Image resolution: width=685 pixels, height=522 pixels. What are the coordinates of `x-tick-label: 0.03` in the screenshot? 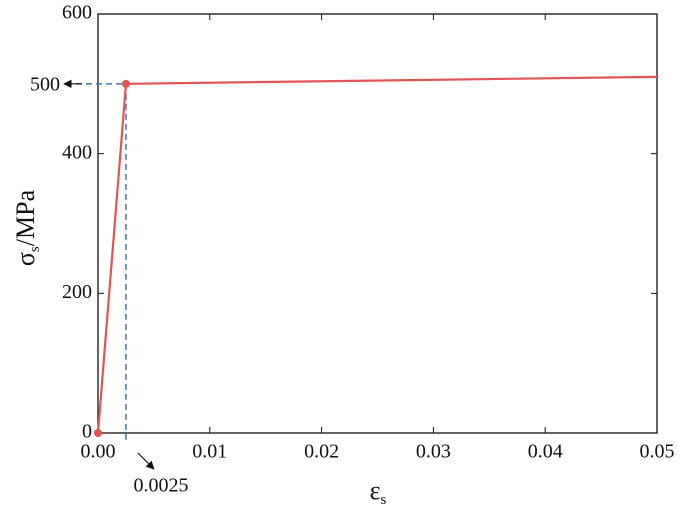 It's located at (433, 452).